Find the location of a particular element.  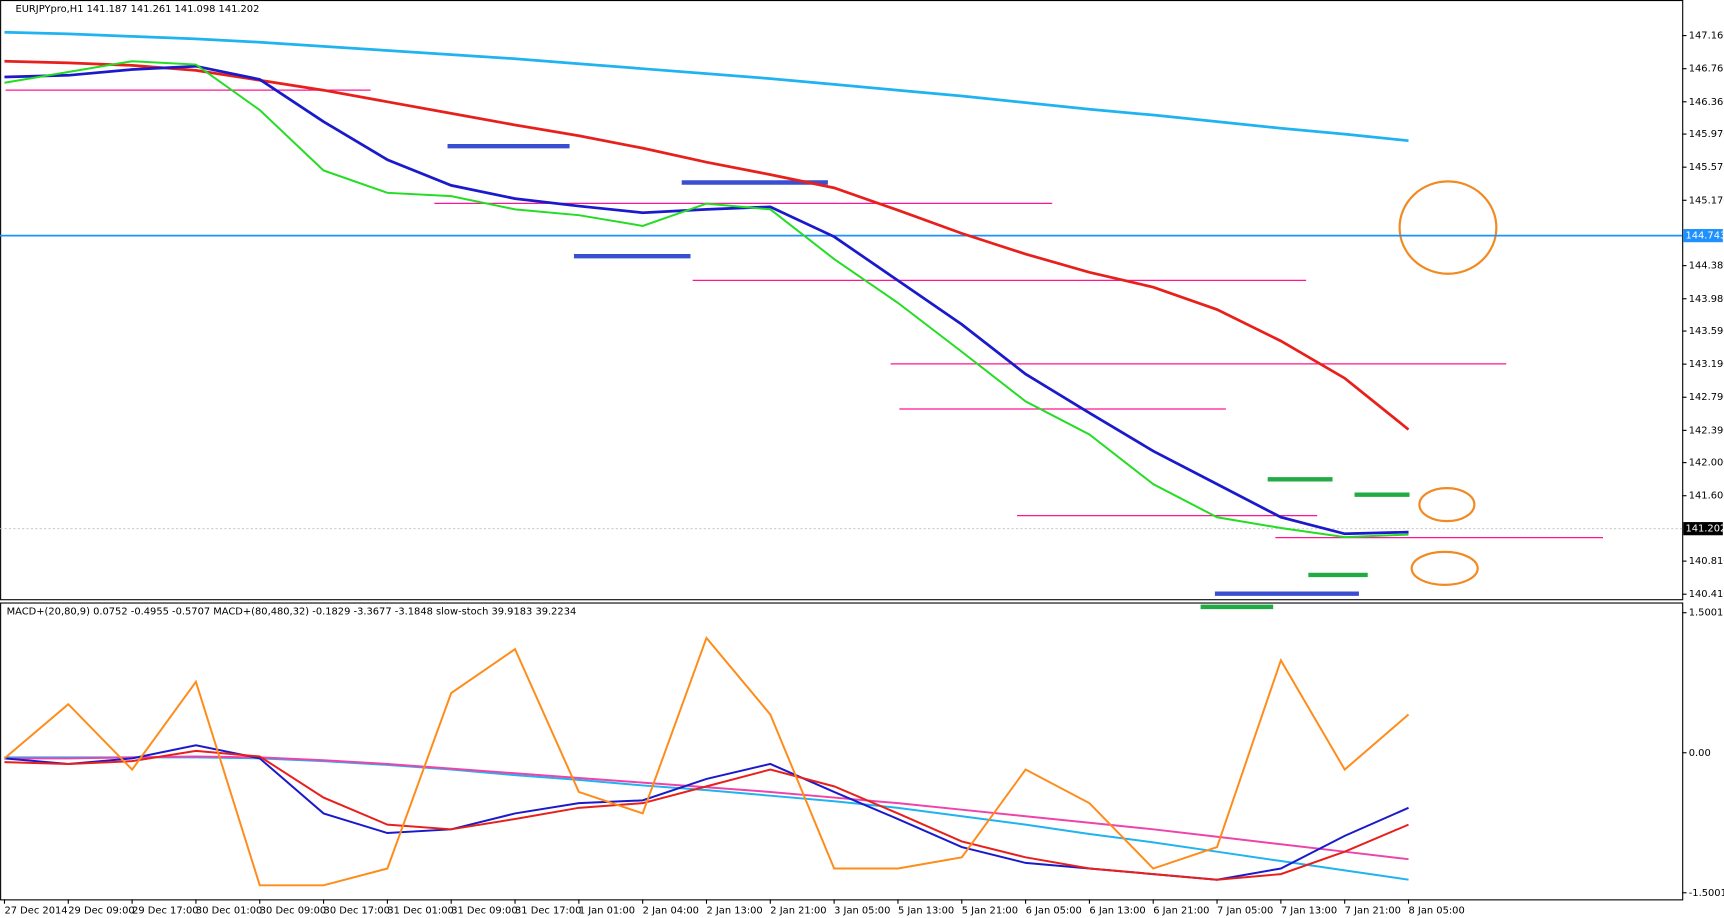

y-tick-label: 143.190 is located at coordinates (1706, 364).